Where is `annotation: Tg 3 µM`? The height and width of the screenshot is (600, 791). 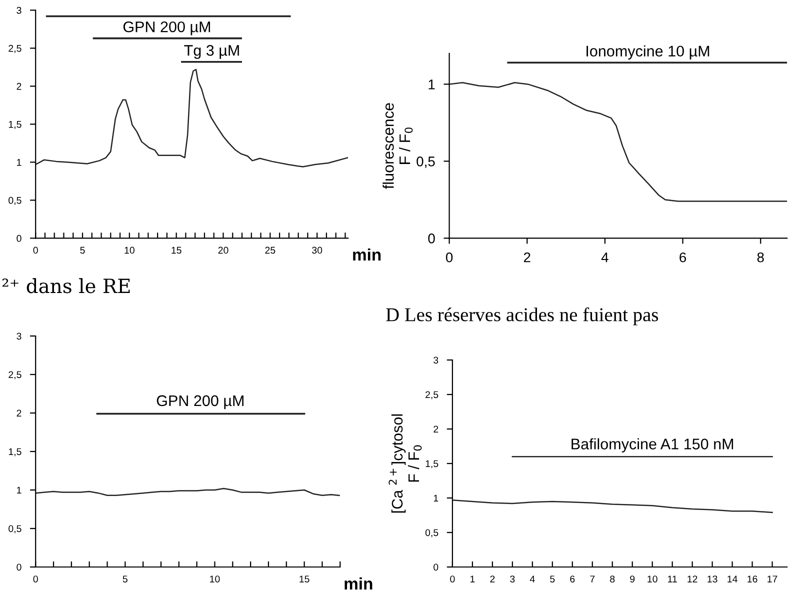 annotation: Tg 3 µM is located at coordinates (211, 52).